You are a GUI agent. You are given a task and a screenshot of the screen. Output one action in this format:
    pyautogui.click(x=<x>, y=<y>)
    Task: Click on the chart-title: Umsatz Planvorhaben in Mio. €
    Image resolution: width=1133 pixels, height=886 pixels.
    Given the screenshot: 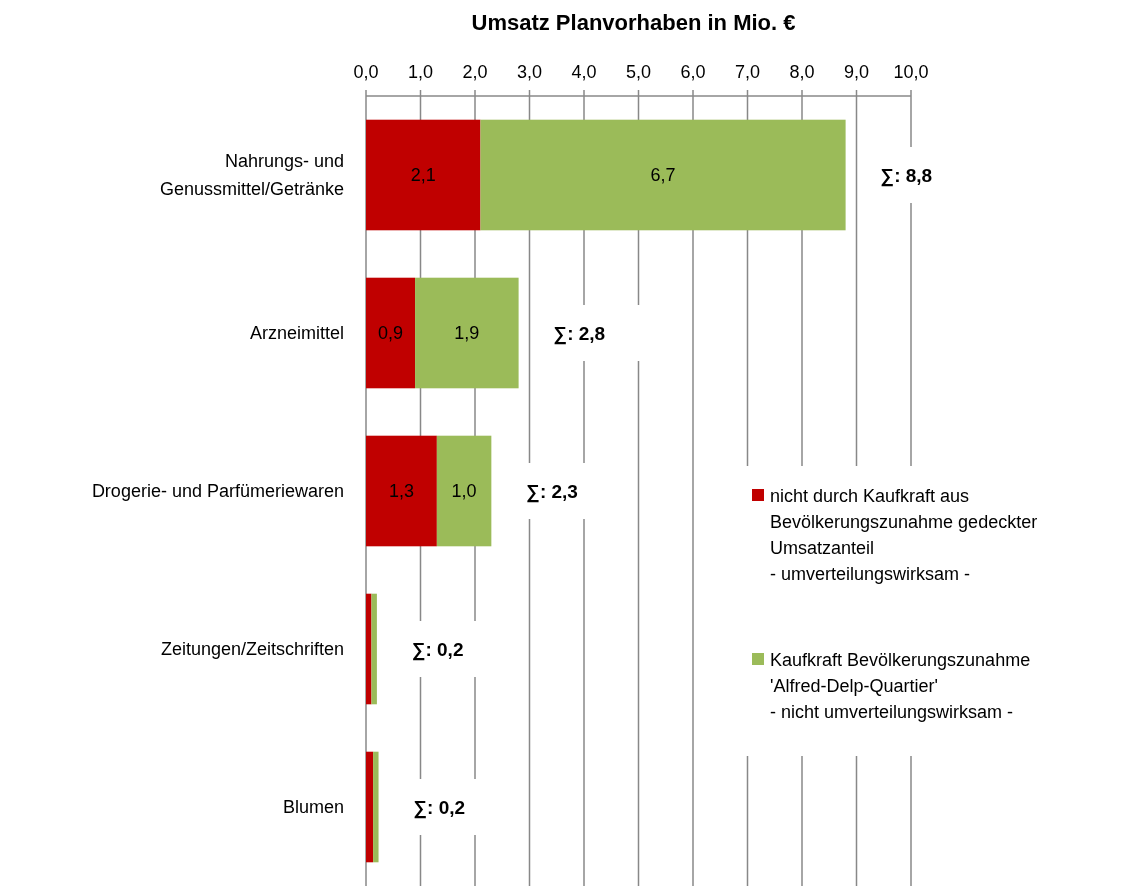 What is the action you would take?
    pyautogui.click(x=633, y=22)
    